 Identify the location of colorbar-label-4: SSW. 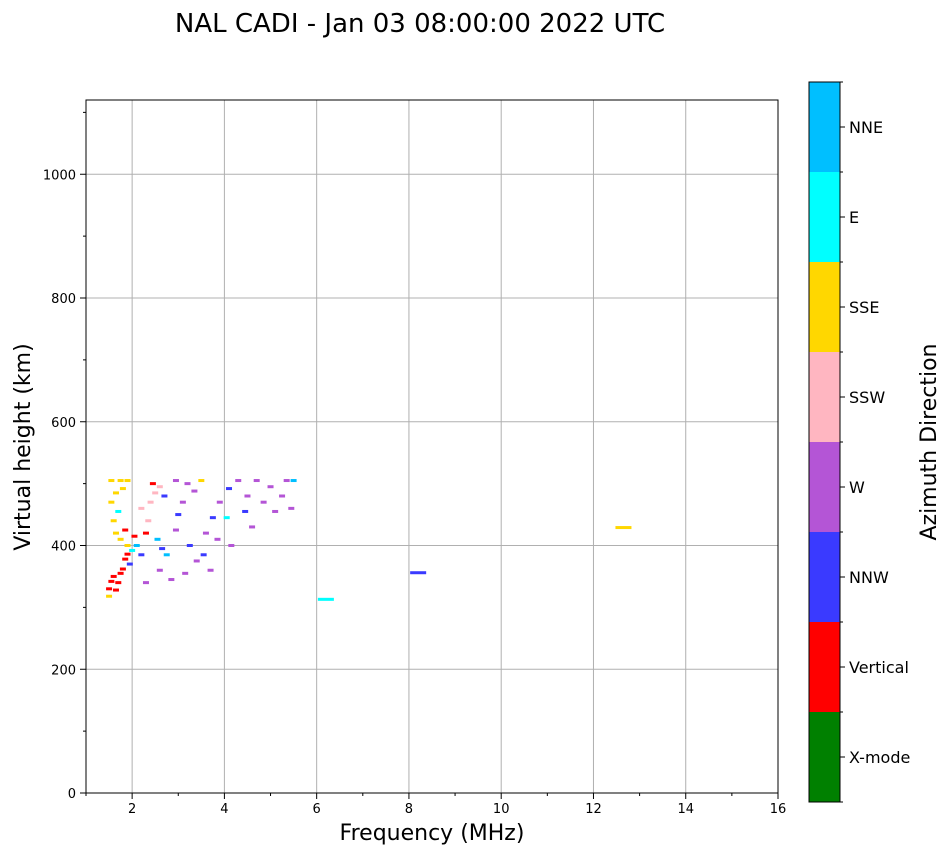
(867, 397).